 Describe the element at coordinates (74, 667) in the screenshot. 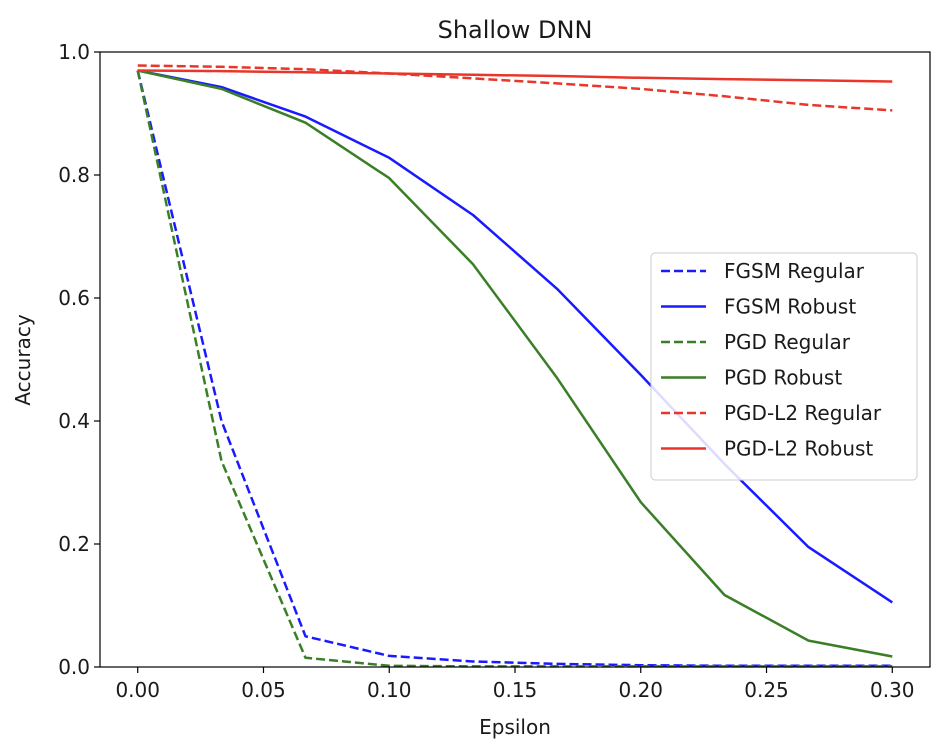

I see `y-tick-label: 0.0` at that location.